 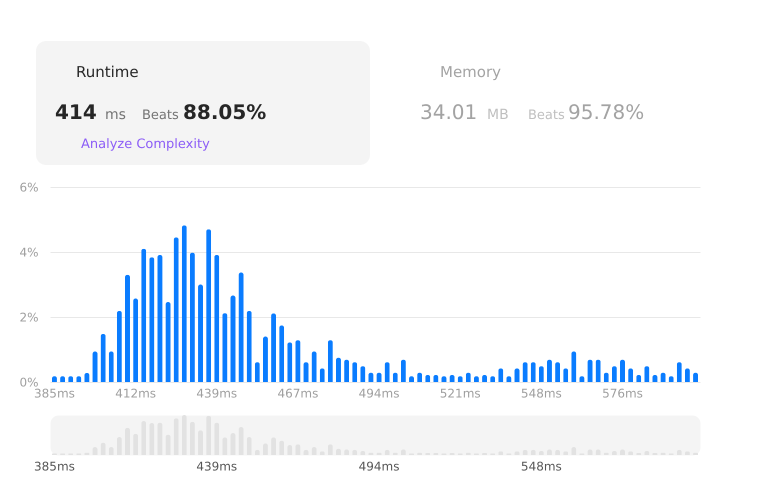 I want to click on y-tick-label: 2%, so click(x=28, y=317).